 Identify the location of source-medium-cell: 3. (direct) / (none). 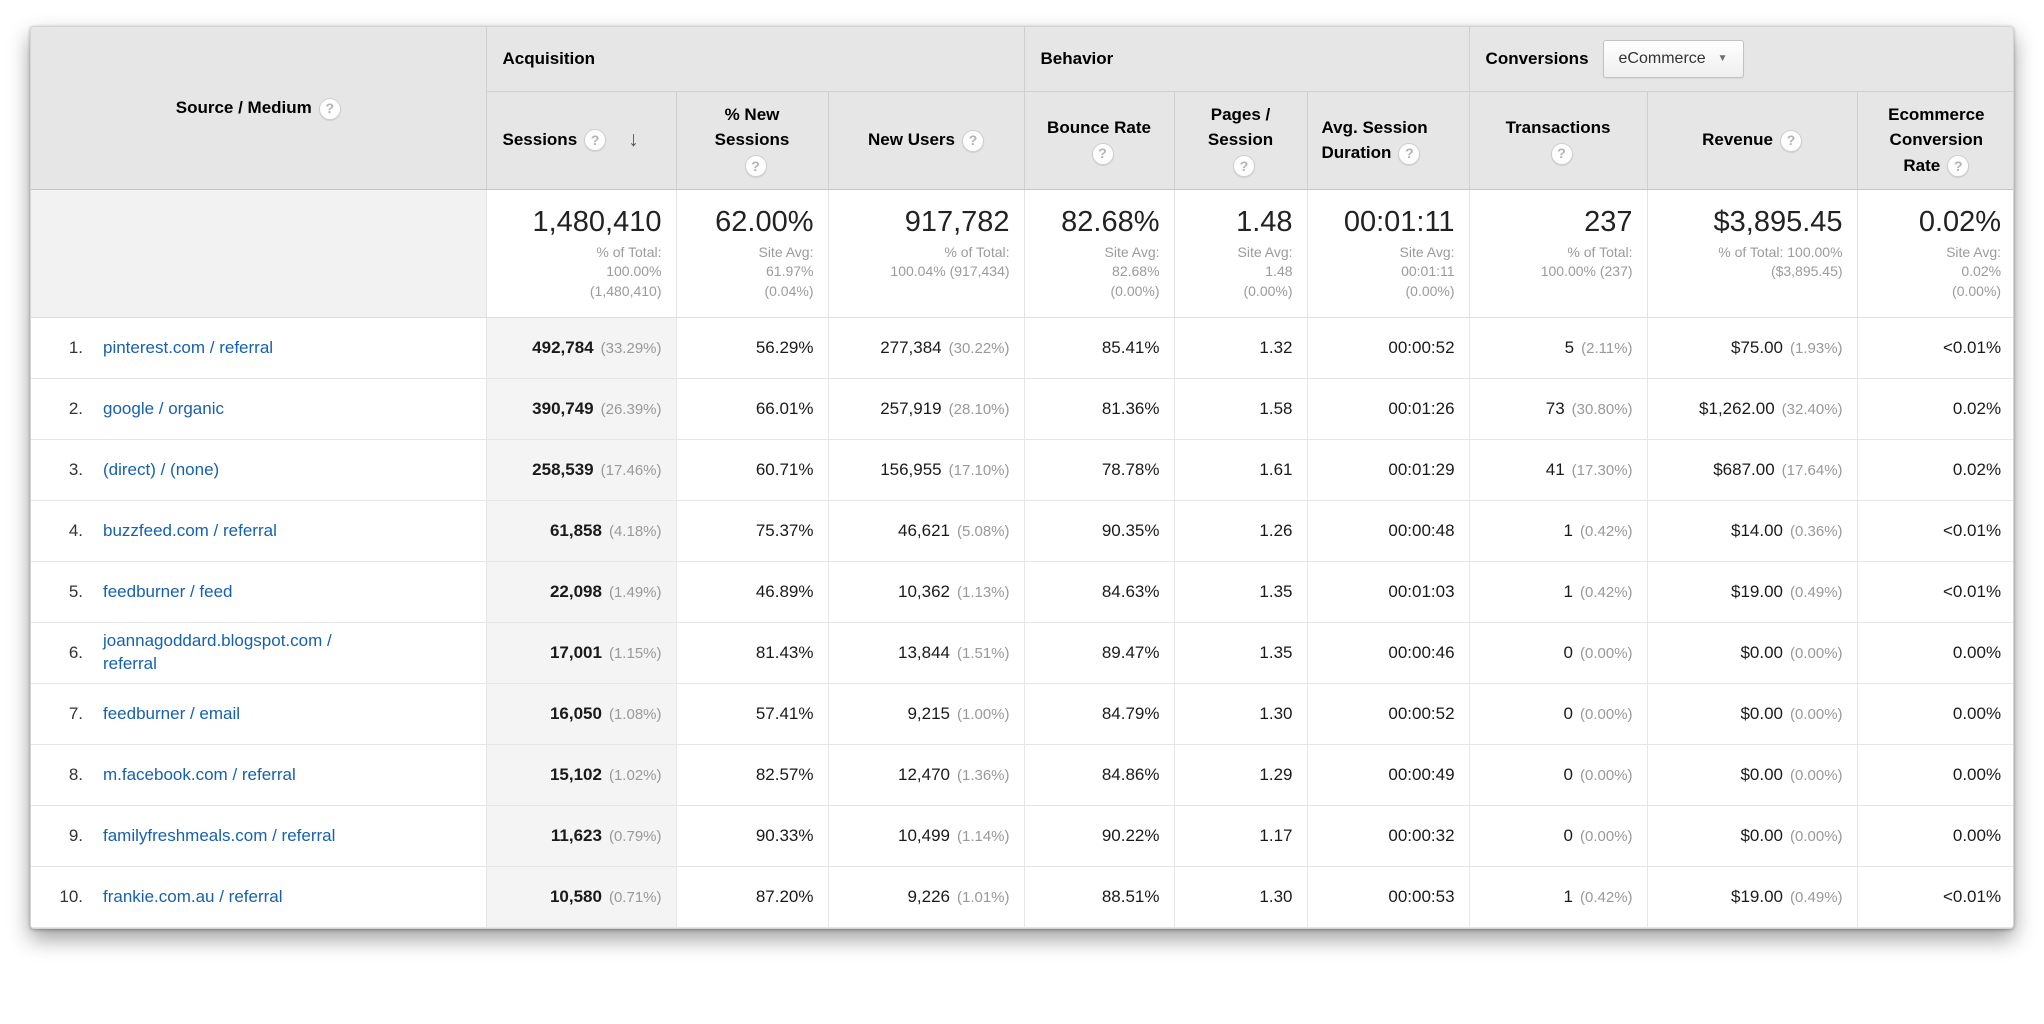
(258, 470).